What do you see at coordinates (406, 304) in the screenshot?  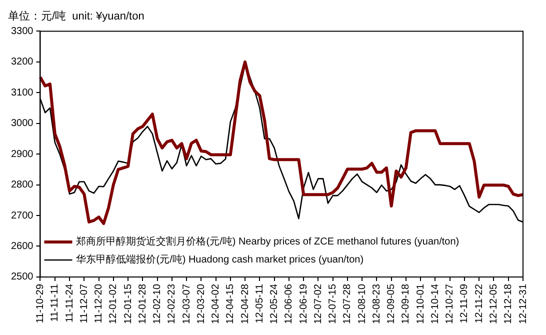 I see `x-tick-label: 12-09-18` at bounding box center [406, 304].